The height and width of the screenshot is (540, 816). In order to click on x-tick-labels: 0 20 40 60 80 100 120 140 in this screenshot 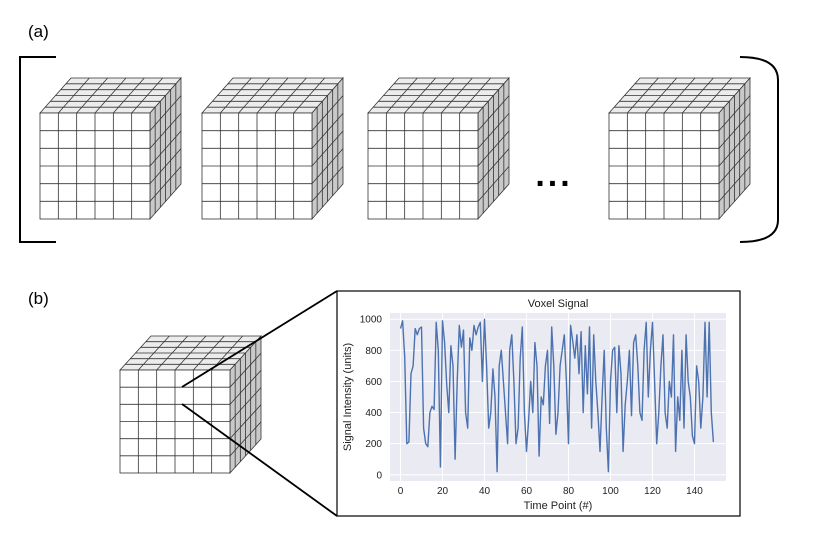, I will do `click(551, 491)`.